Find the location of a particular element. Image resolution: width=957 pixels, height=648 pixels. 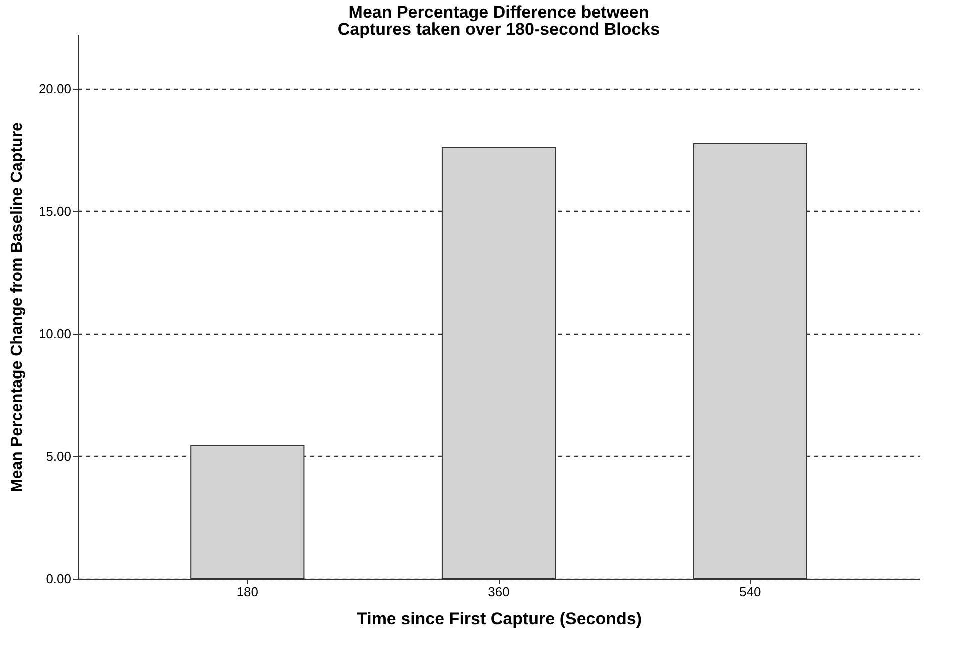

x-axis-title: Time since First Capture (Seconds) is located at coordinates (499, 619).